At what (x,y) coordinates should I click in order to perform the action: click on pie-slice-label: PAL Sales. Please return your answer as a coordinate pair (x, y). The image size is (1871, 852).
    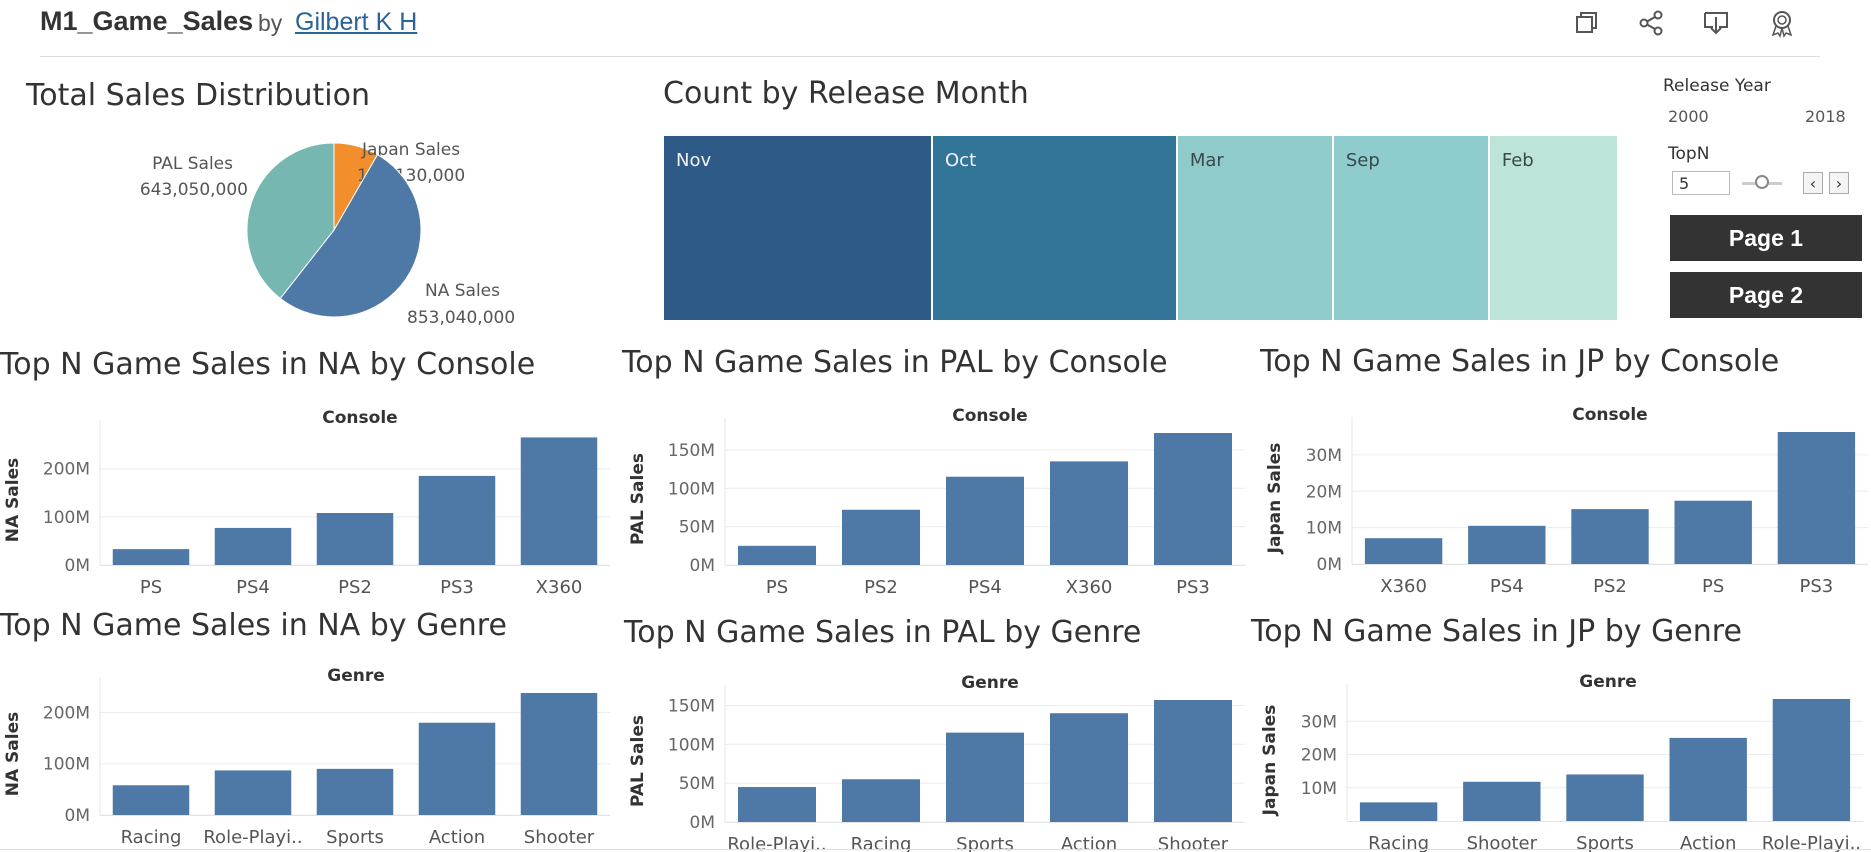
    Looking at the image, I should click on (192, 164).